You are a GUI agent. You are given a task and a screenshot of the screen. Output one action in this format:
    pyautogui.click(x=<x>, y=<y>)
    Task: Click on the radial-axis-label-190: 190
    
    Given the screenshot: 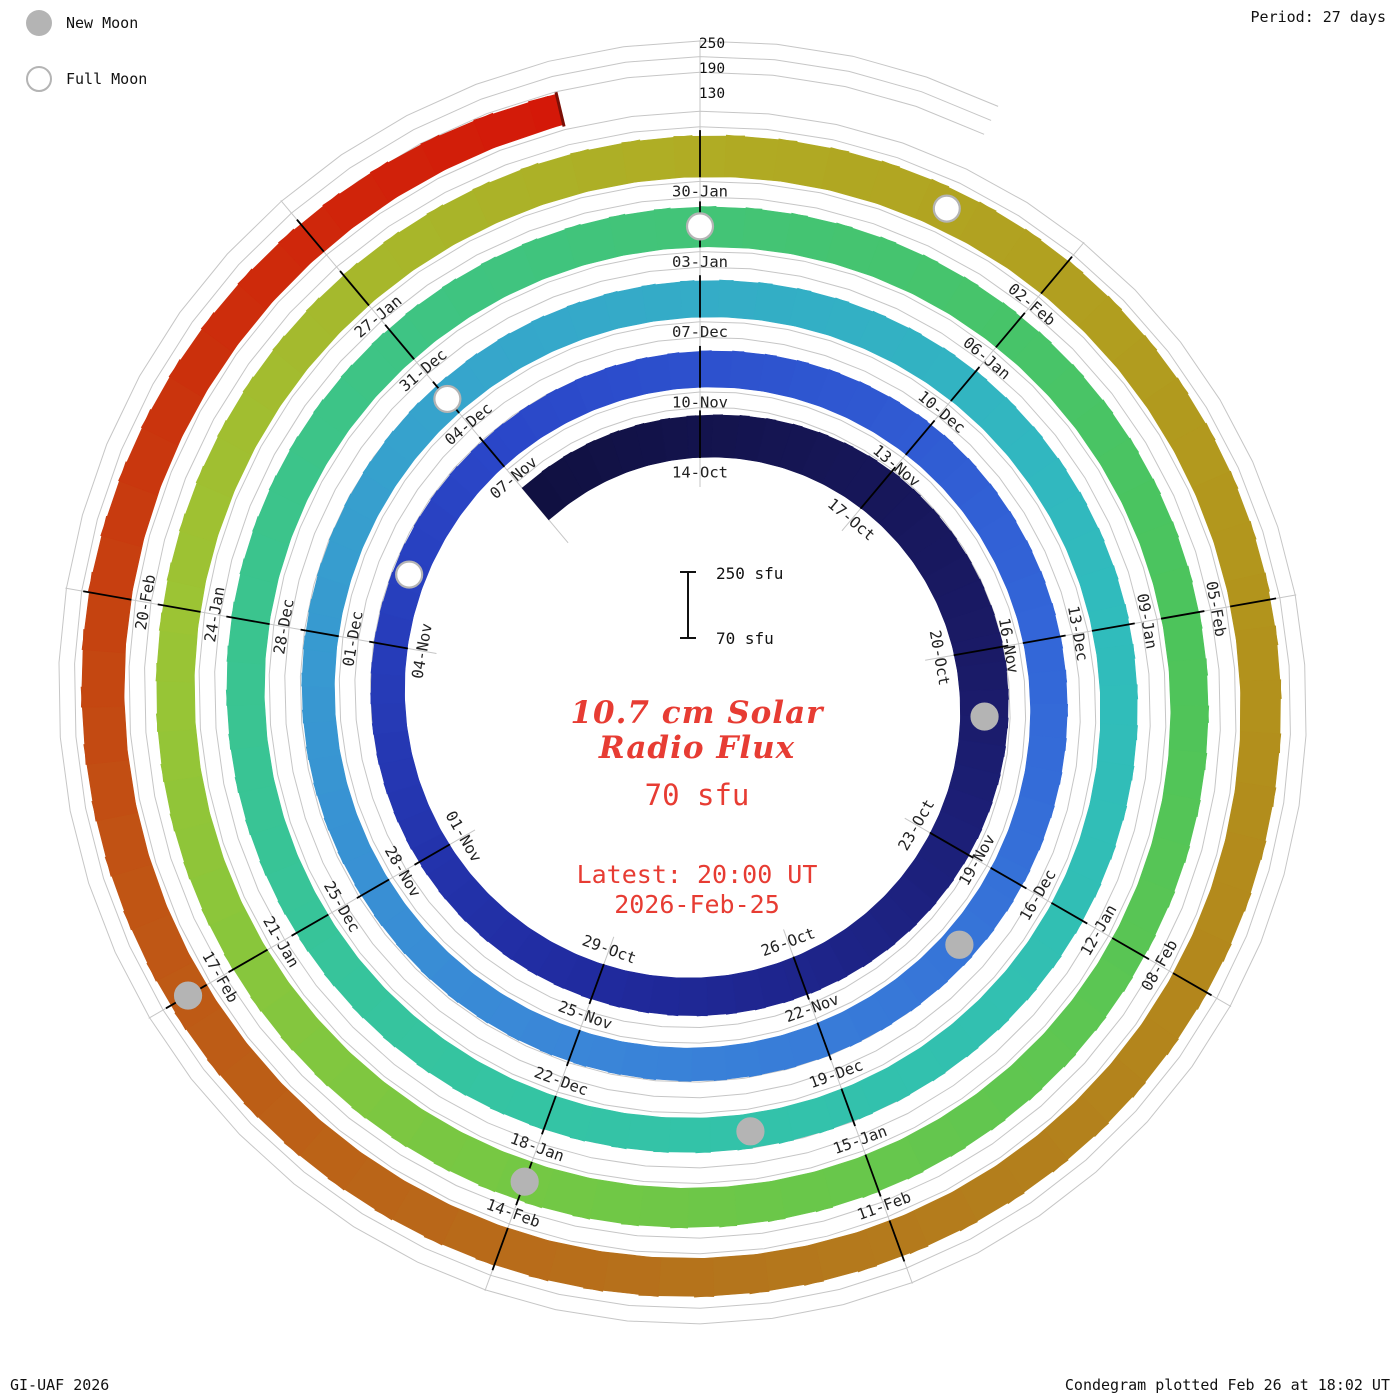 What is the action you would take?
    pyautogui.click(x=712, y=69)
    